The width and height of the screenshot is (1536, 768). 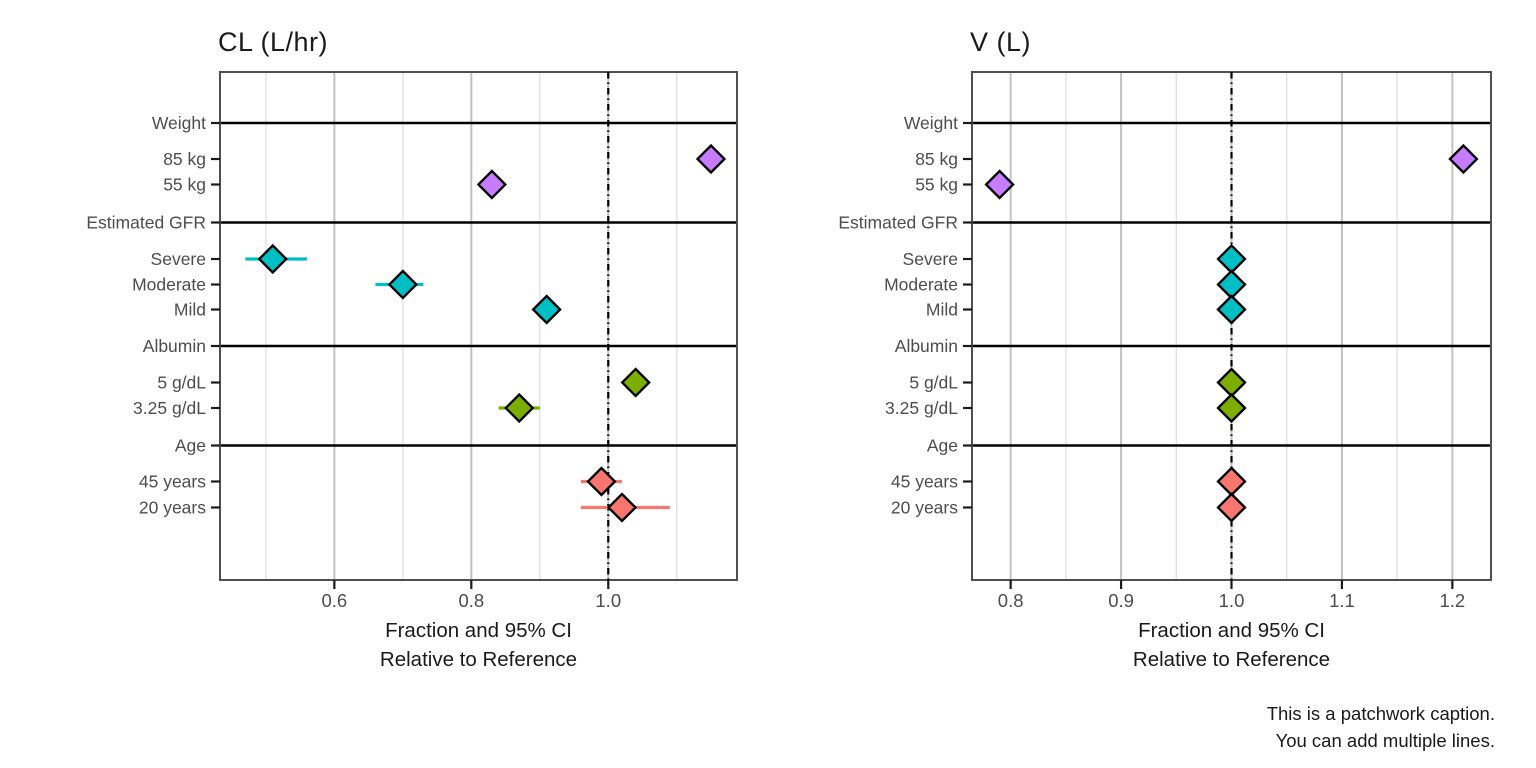 What do you see at coordinates (1452, 600) in the screenshot?
I see `x-tick-label: 1.2` at bounding box center [1452, 600].